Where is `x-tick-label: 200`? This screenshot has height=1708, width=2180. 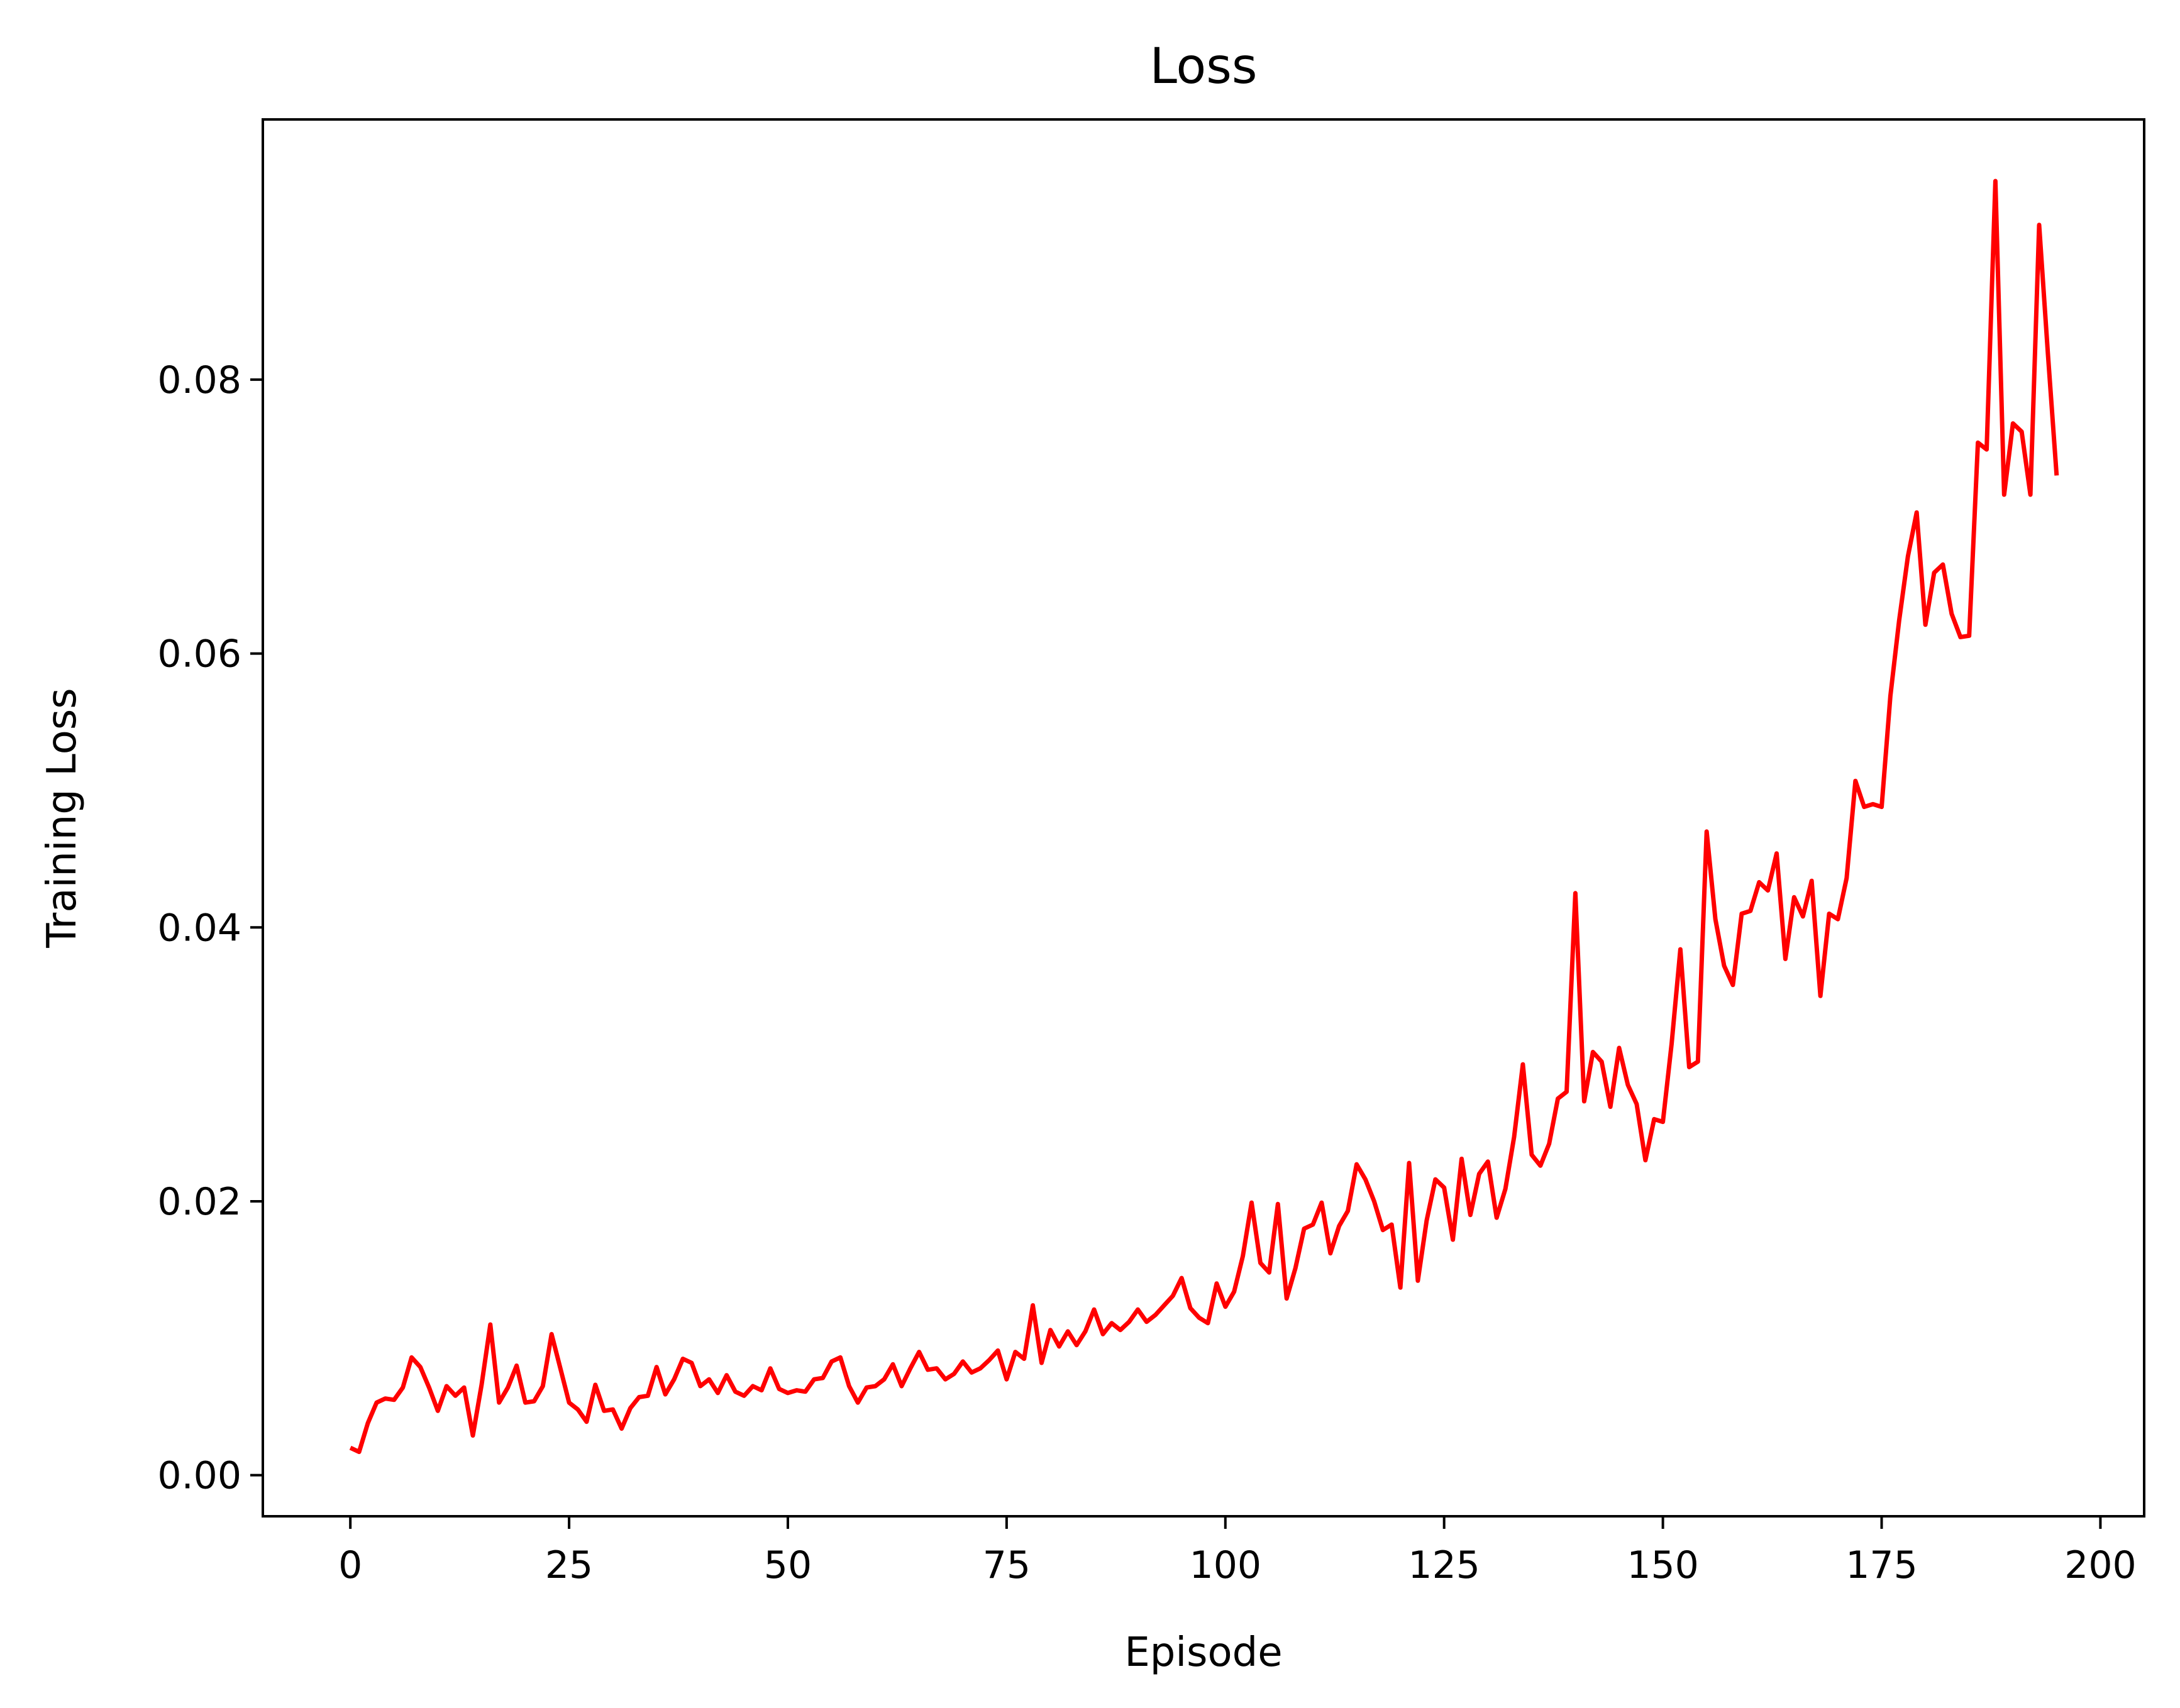
x-tick-label: 200 is located at coordinates (2100, 1565).